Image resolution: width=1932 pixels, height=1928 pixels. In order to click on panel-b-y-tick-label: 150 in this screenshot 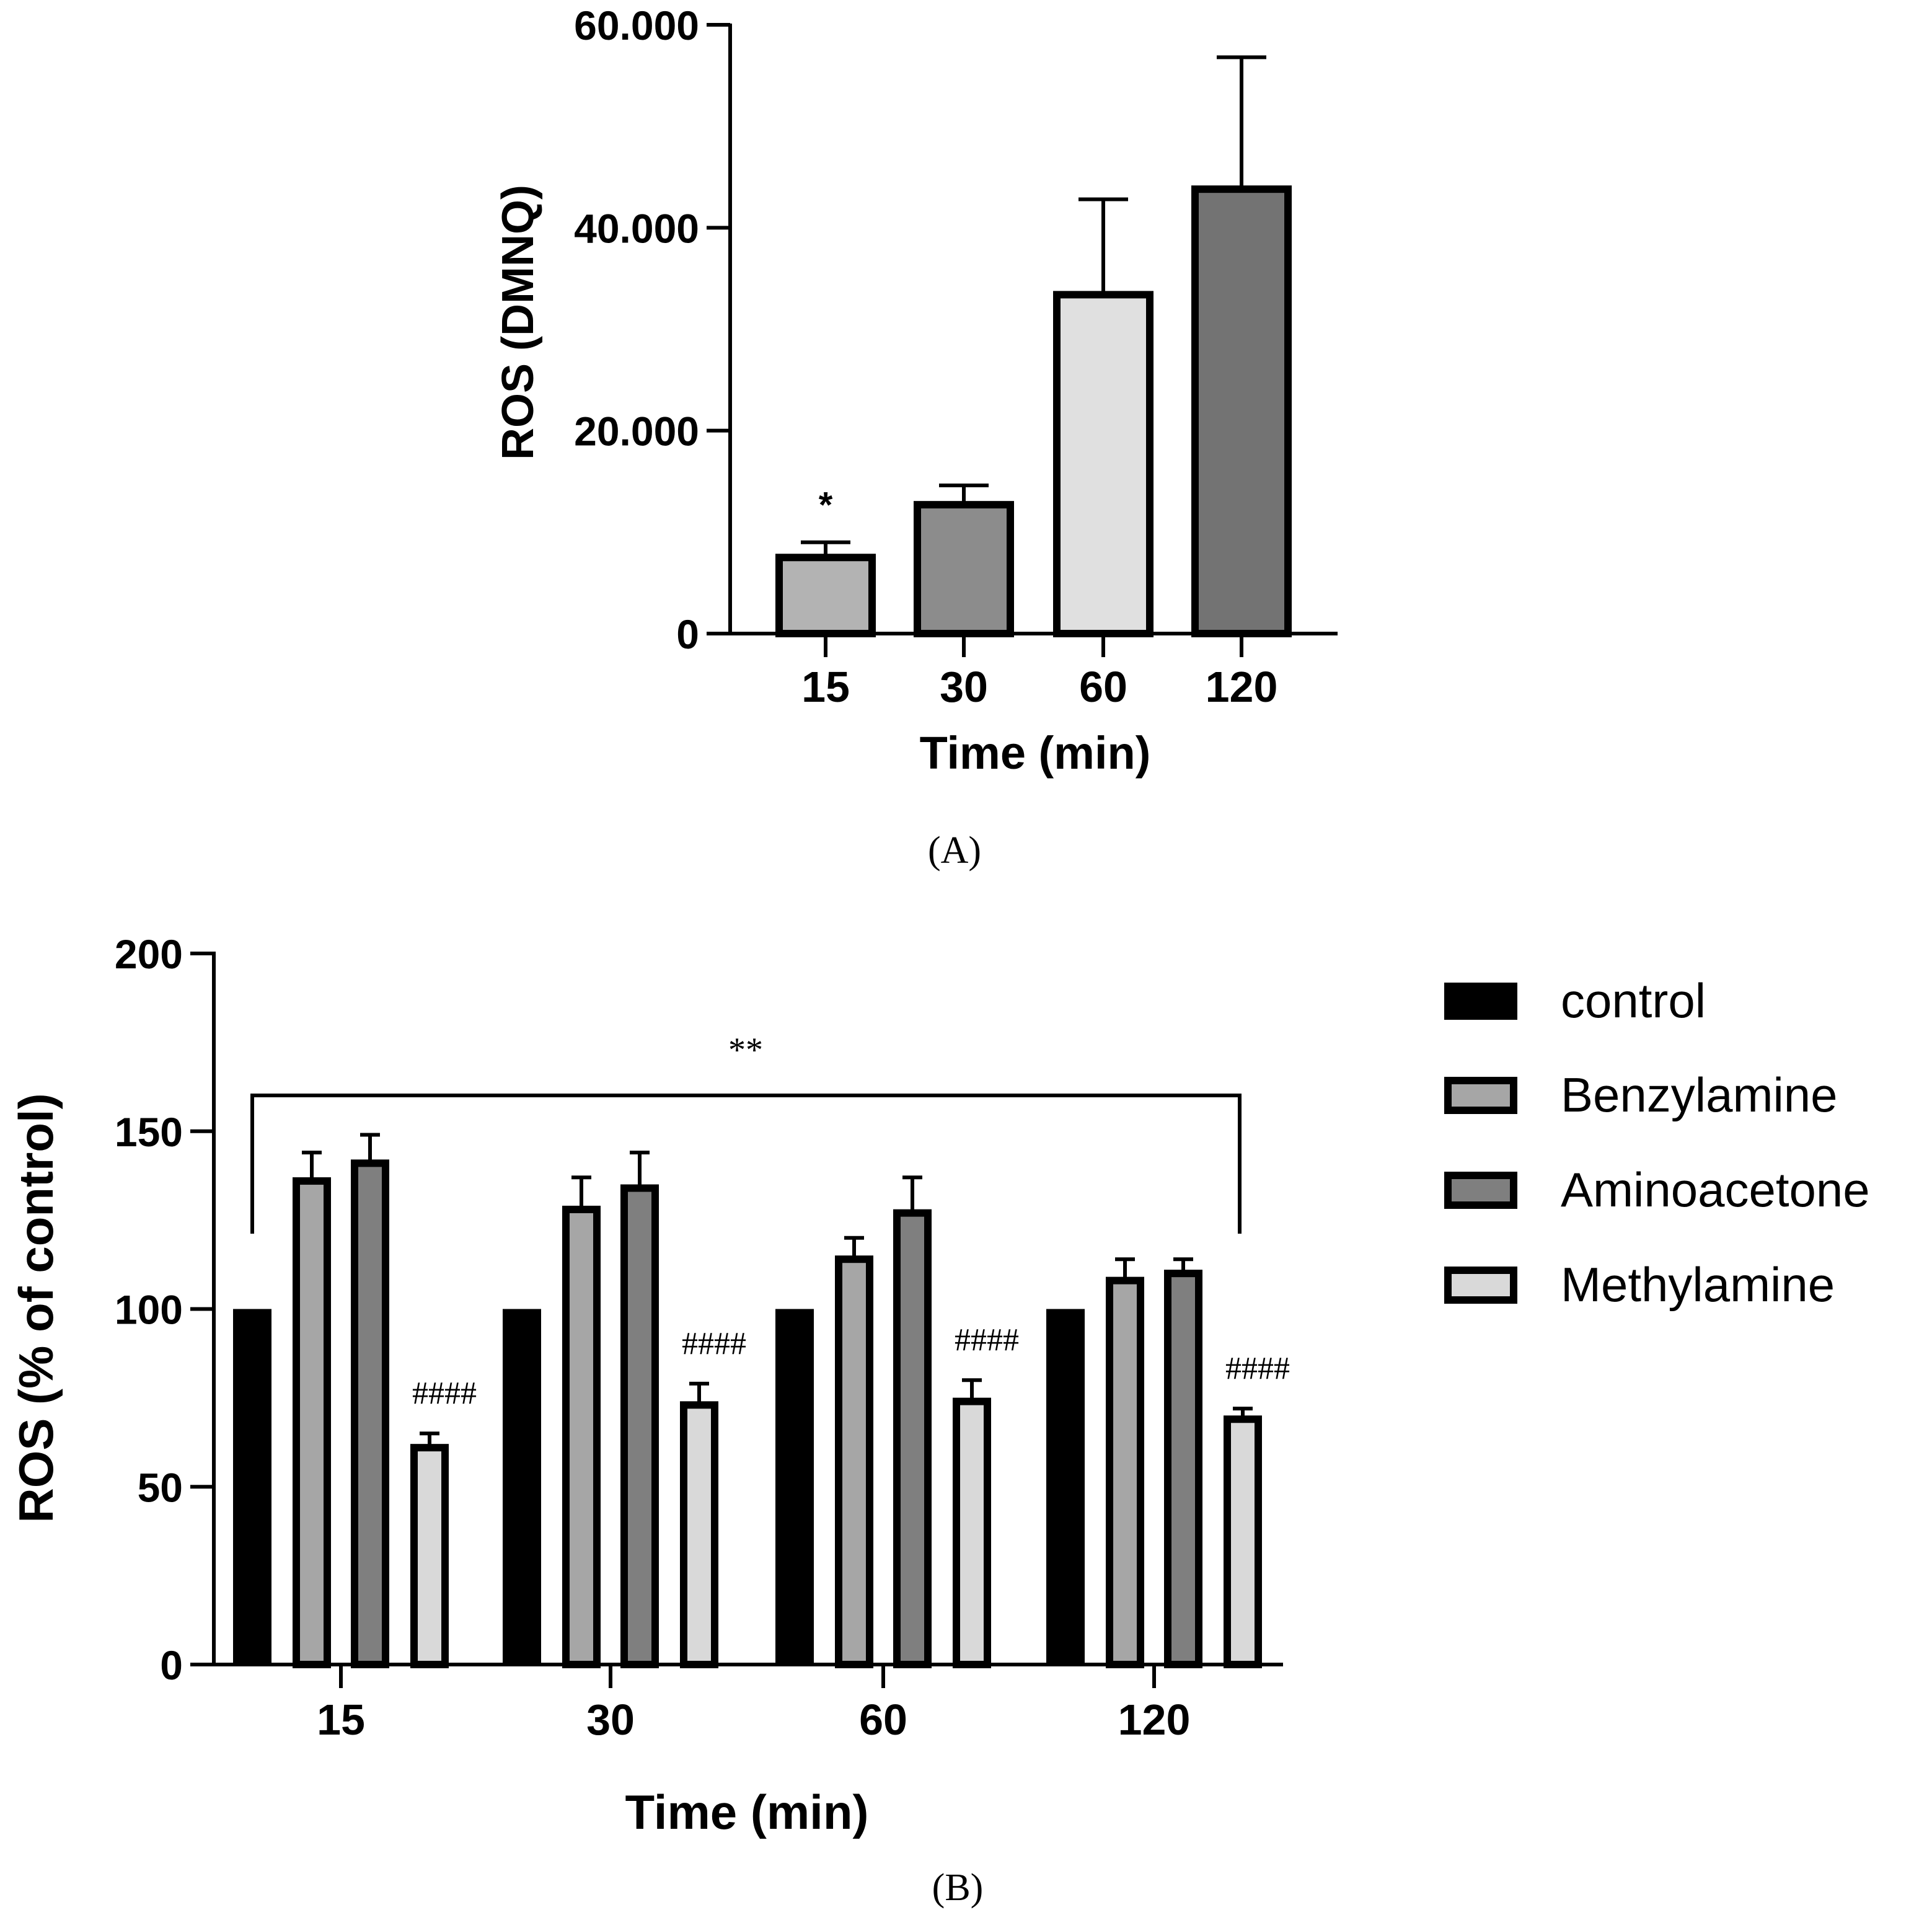, I will do `click(149, 1132)`.